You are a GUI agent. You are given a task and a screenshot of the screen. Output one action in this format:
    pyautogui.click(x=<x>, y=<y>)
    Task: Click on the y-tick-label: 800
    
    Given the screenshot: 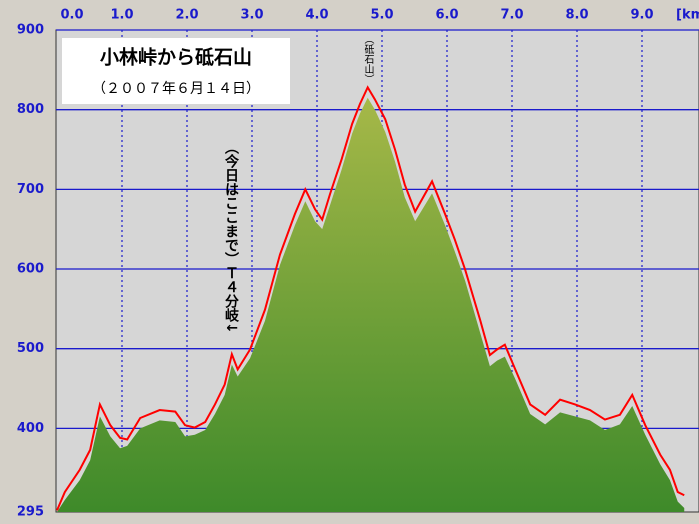 What is the action you would take?
    pyautogui.click(x=30, y=109)
    